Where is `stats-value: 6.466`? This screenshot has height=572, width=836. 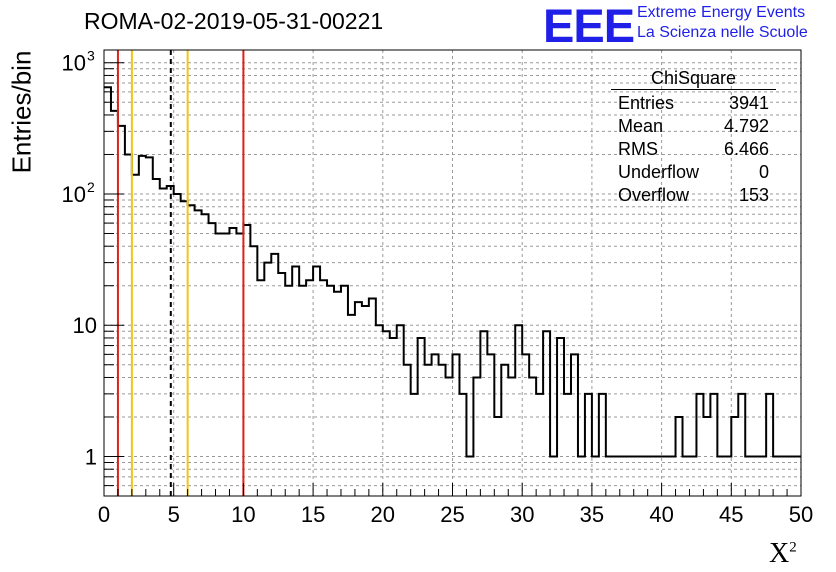 stats-value: 6.466 is located at coordinates (746, 149).